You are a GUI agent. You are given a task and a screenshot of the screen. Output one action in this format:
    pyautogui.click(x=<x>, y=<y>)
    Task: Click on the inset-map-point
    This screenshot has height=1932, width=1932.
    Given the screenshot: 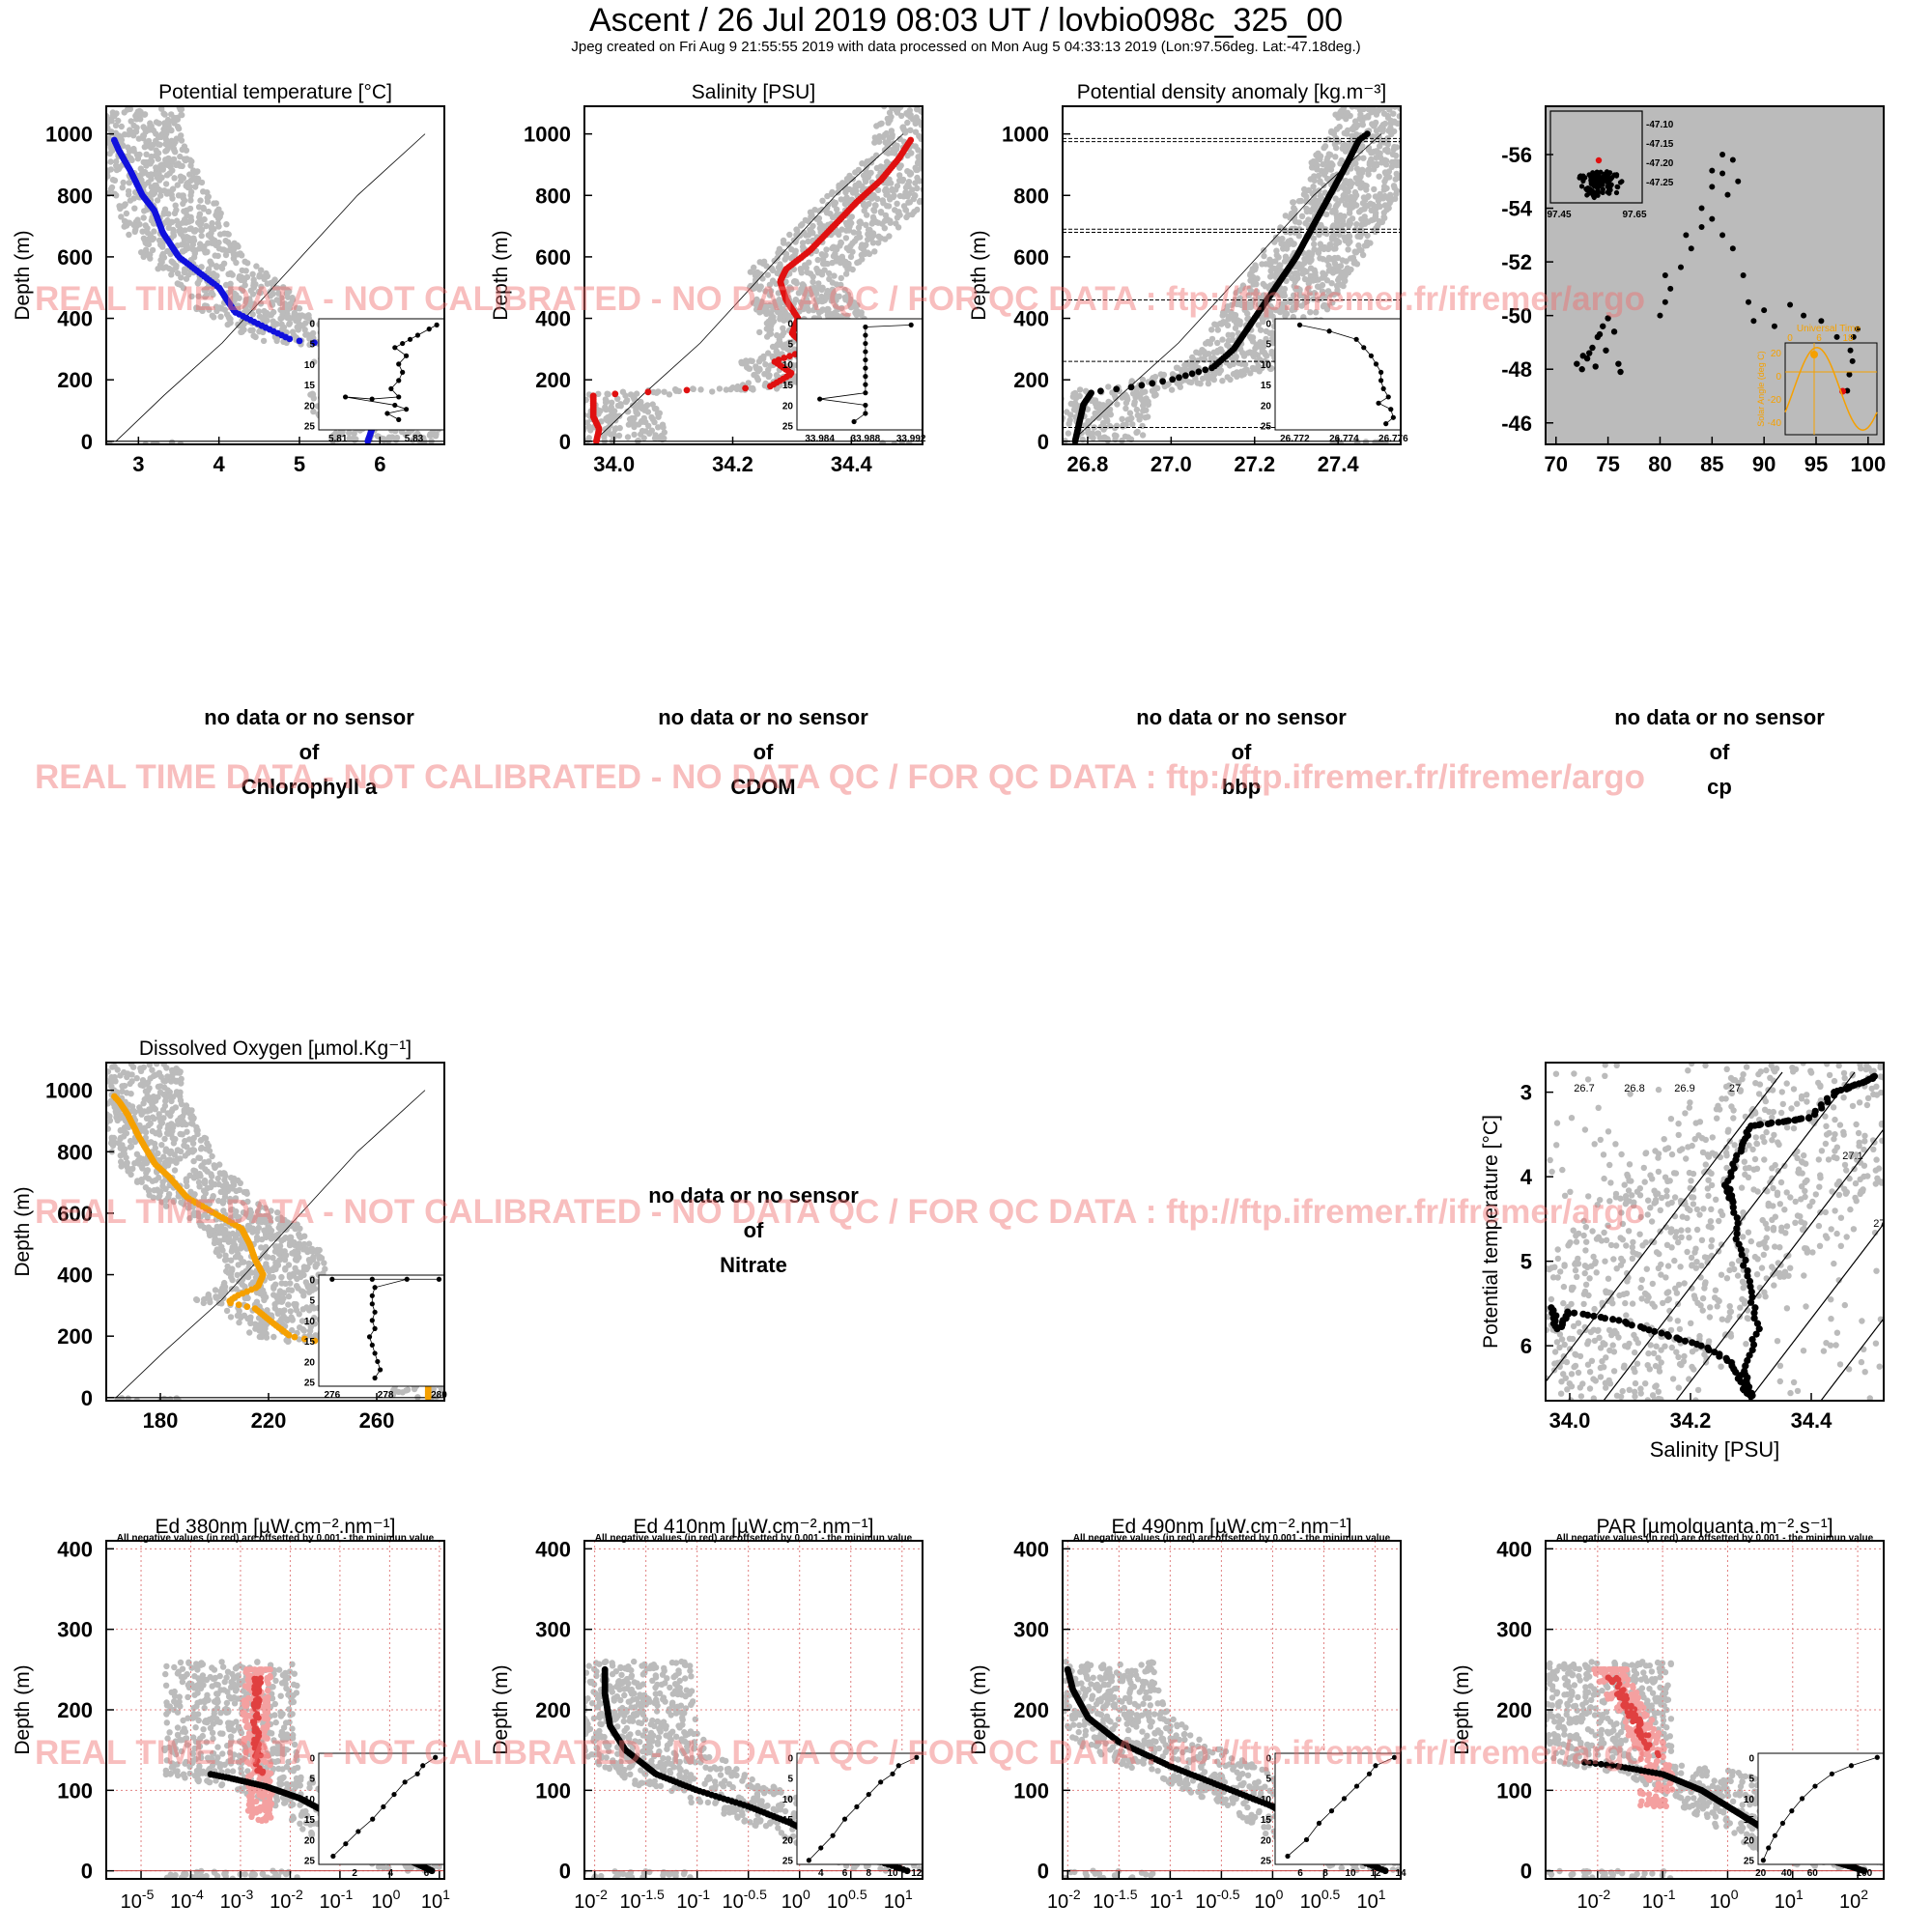 What is the action you would take?
    pyautogui.click(x=1614, y=331)
    